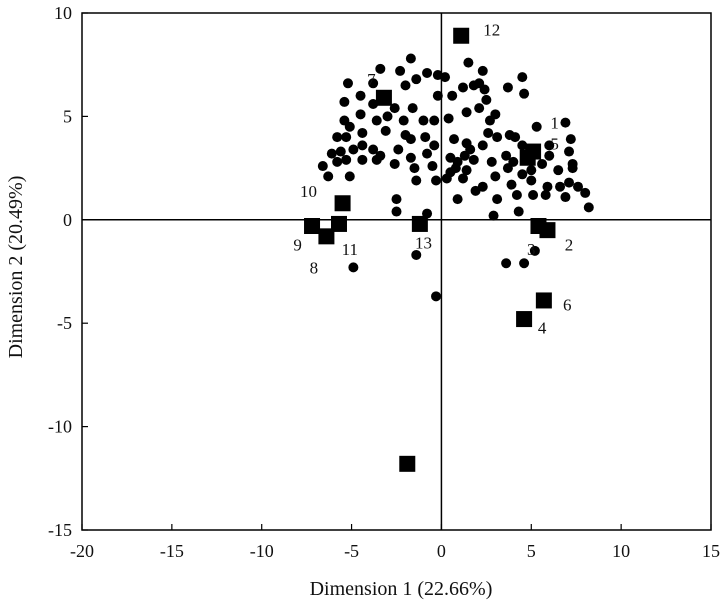 The height and width of the screenshot is (606, 720). I want to click on y-tick-label: -15, so click(60, 530).